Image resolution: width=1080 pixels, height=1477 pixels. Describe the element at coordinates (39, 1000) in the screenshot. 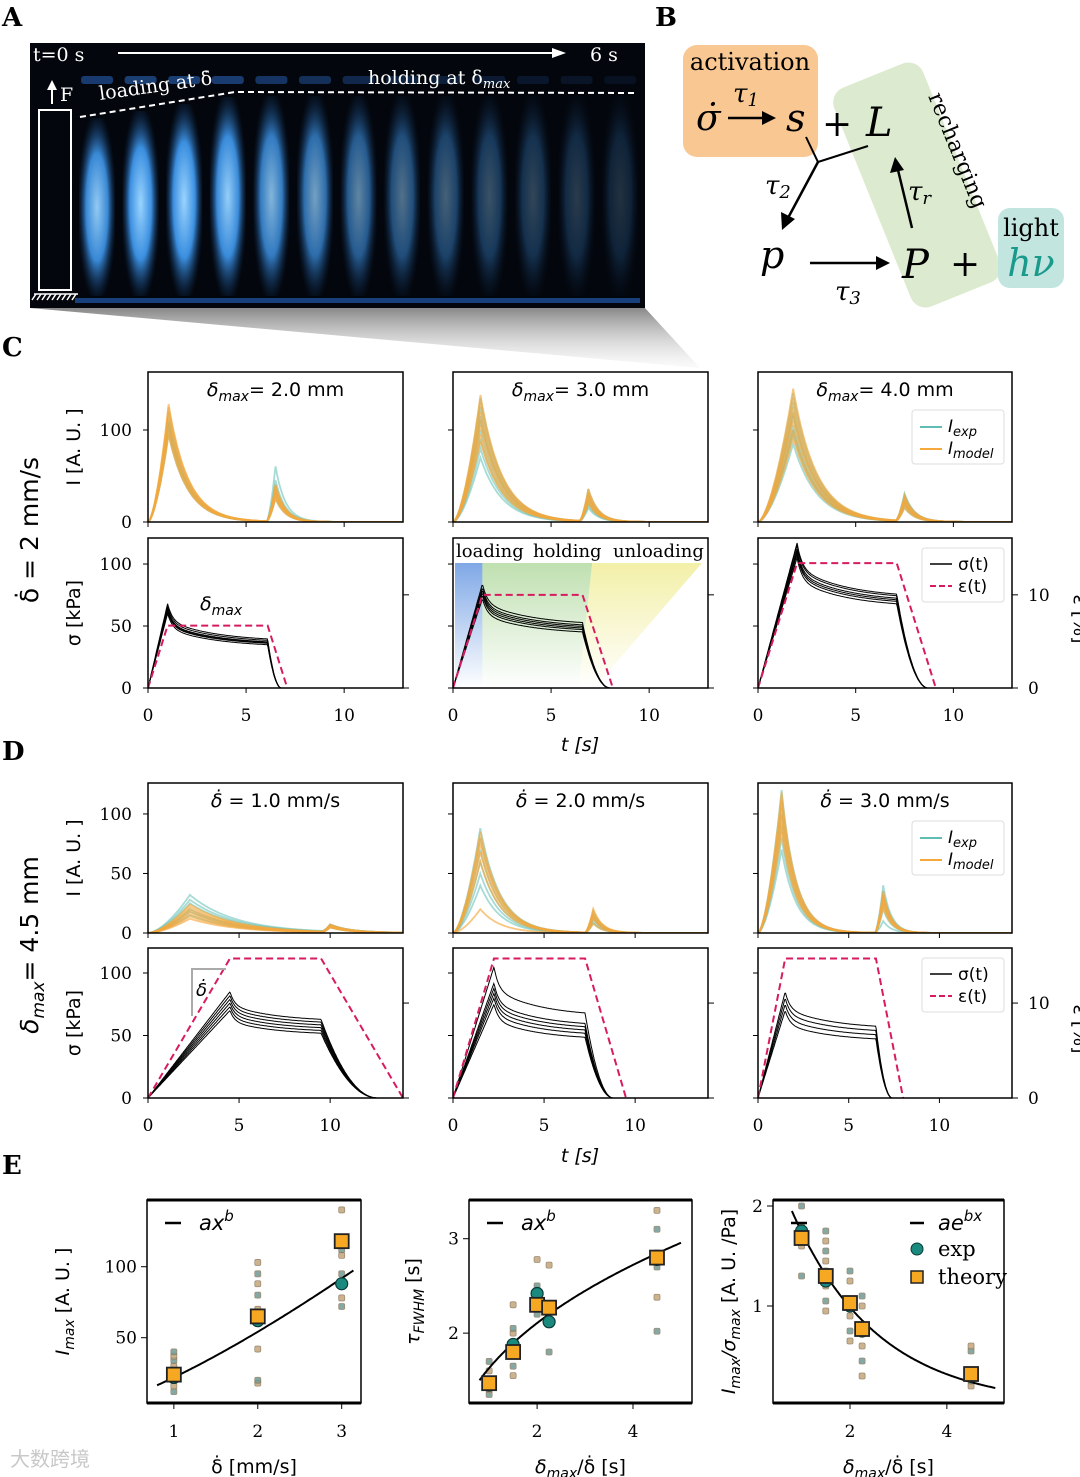

I see `row-d-label-sub: max` at that location.